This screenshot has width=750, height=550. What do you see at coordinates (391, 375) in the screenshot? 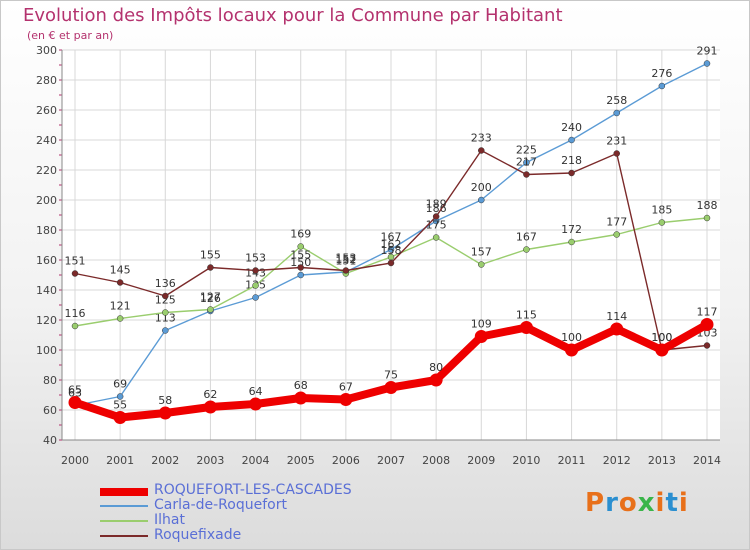
I see `data-label: 75` at bounding box center [391, 375].